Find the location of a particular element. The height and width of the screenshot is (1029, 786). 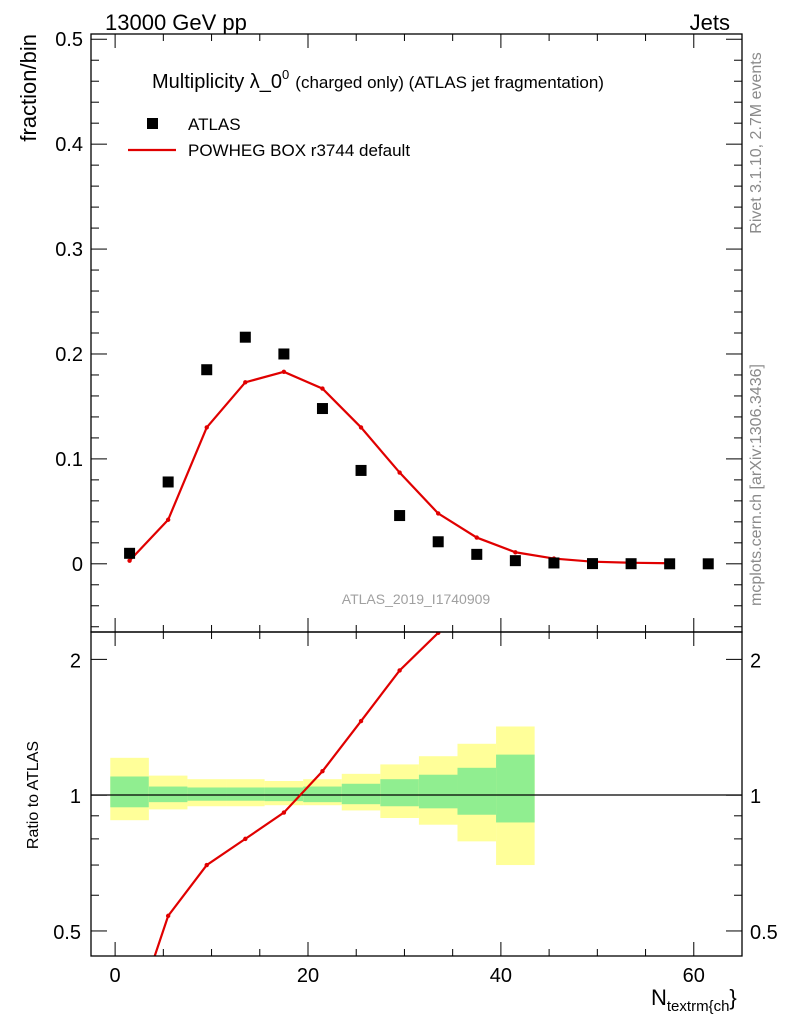

mcplots-reference-label: mcplots.cern.ch [arXiv:1306.3436] is located at coordinates (756, 485).